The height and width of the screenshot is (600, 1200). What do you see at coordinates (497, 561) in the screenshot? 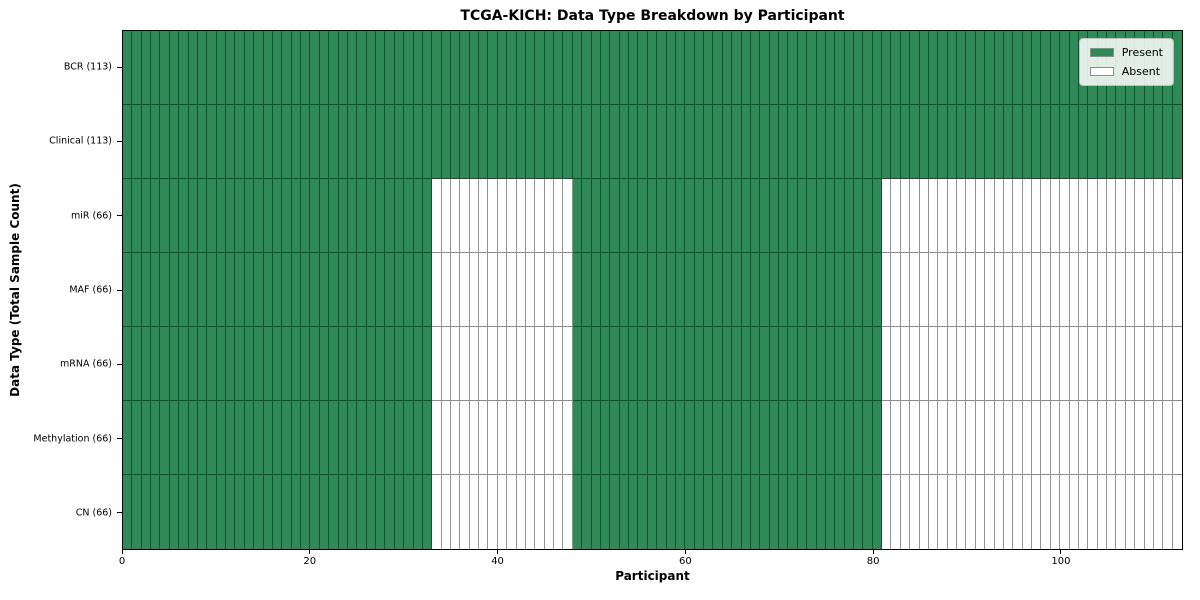
I see `x-tick-label: 40` at bounding box center [497, 561].